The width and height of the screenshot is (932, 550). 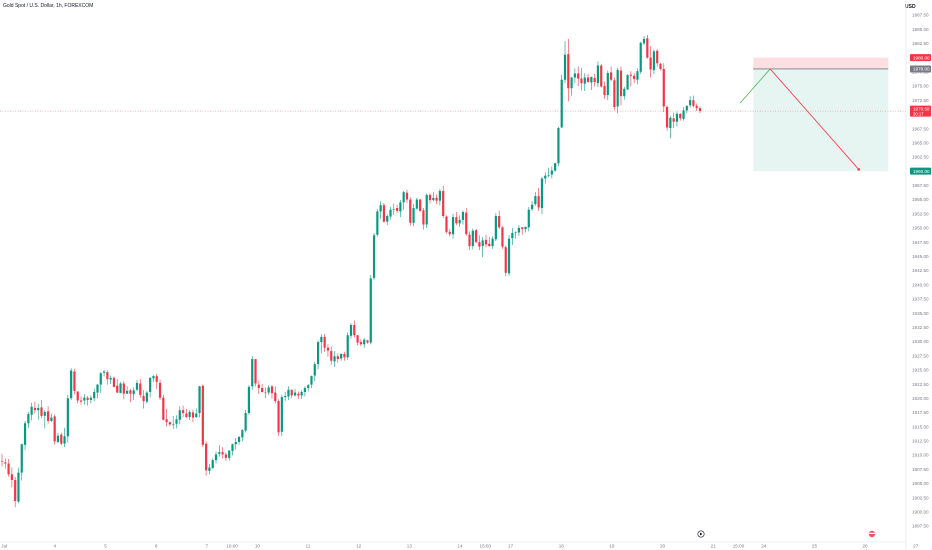 I want to click on y-tick-label: 1972.50, so click(x=920, y=100).